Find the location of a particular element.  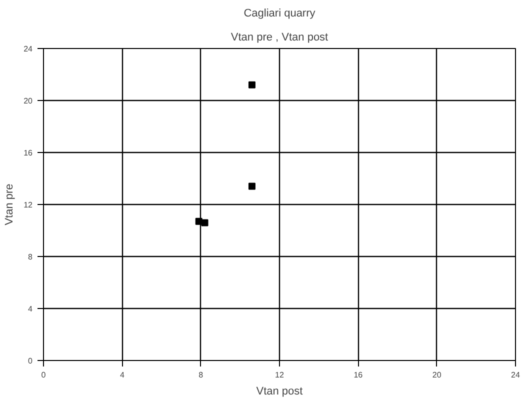

x-tick-label: 8 is located at coordinates (201, 375).